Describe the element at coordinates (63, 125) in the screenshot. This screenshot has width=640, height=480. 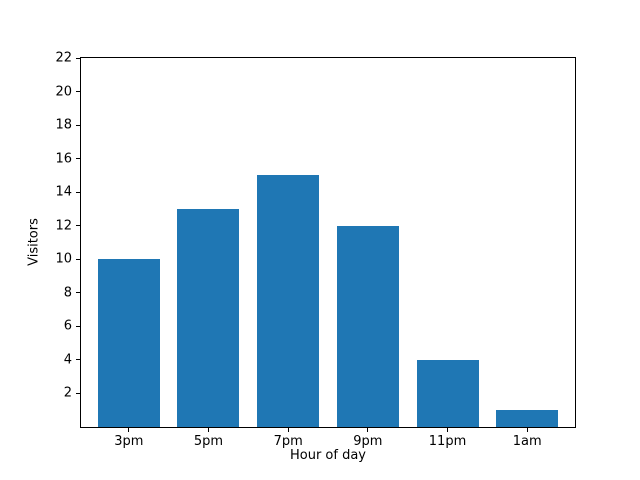
I see `y-tick-label: 18` at that location.